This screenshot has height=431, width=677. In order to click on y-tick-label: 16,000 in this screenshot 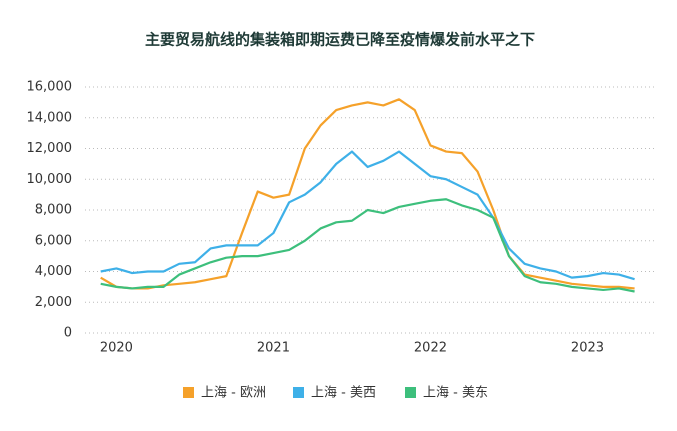, I will do `click(50, 87)`.